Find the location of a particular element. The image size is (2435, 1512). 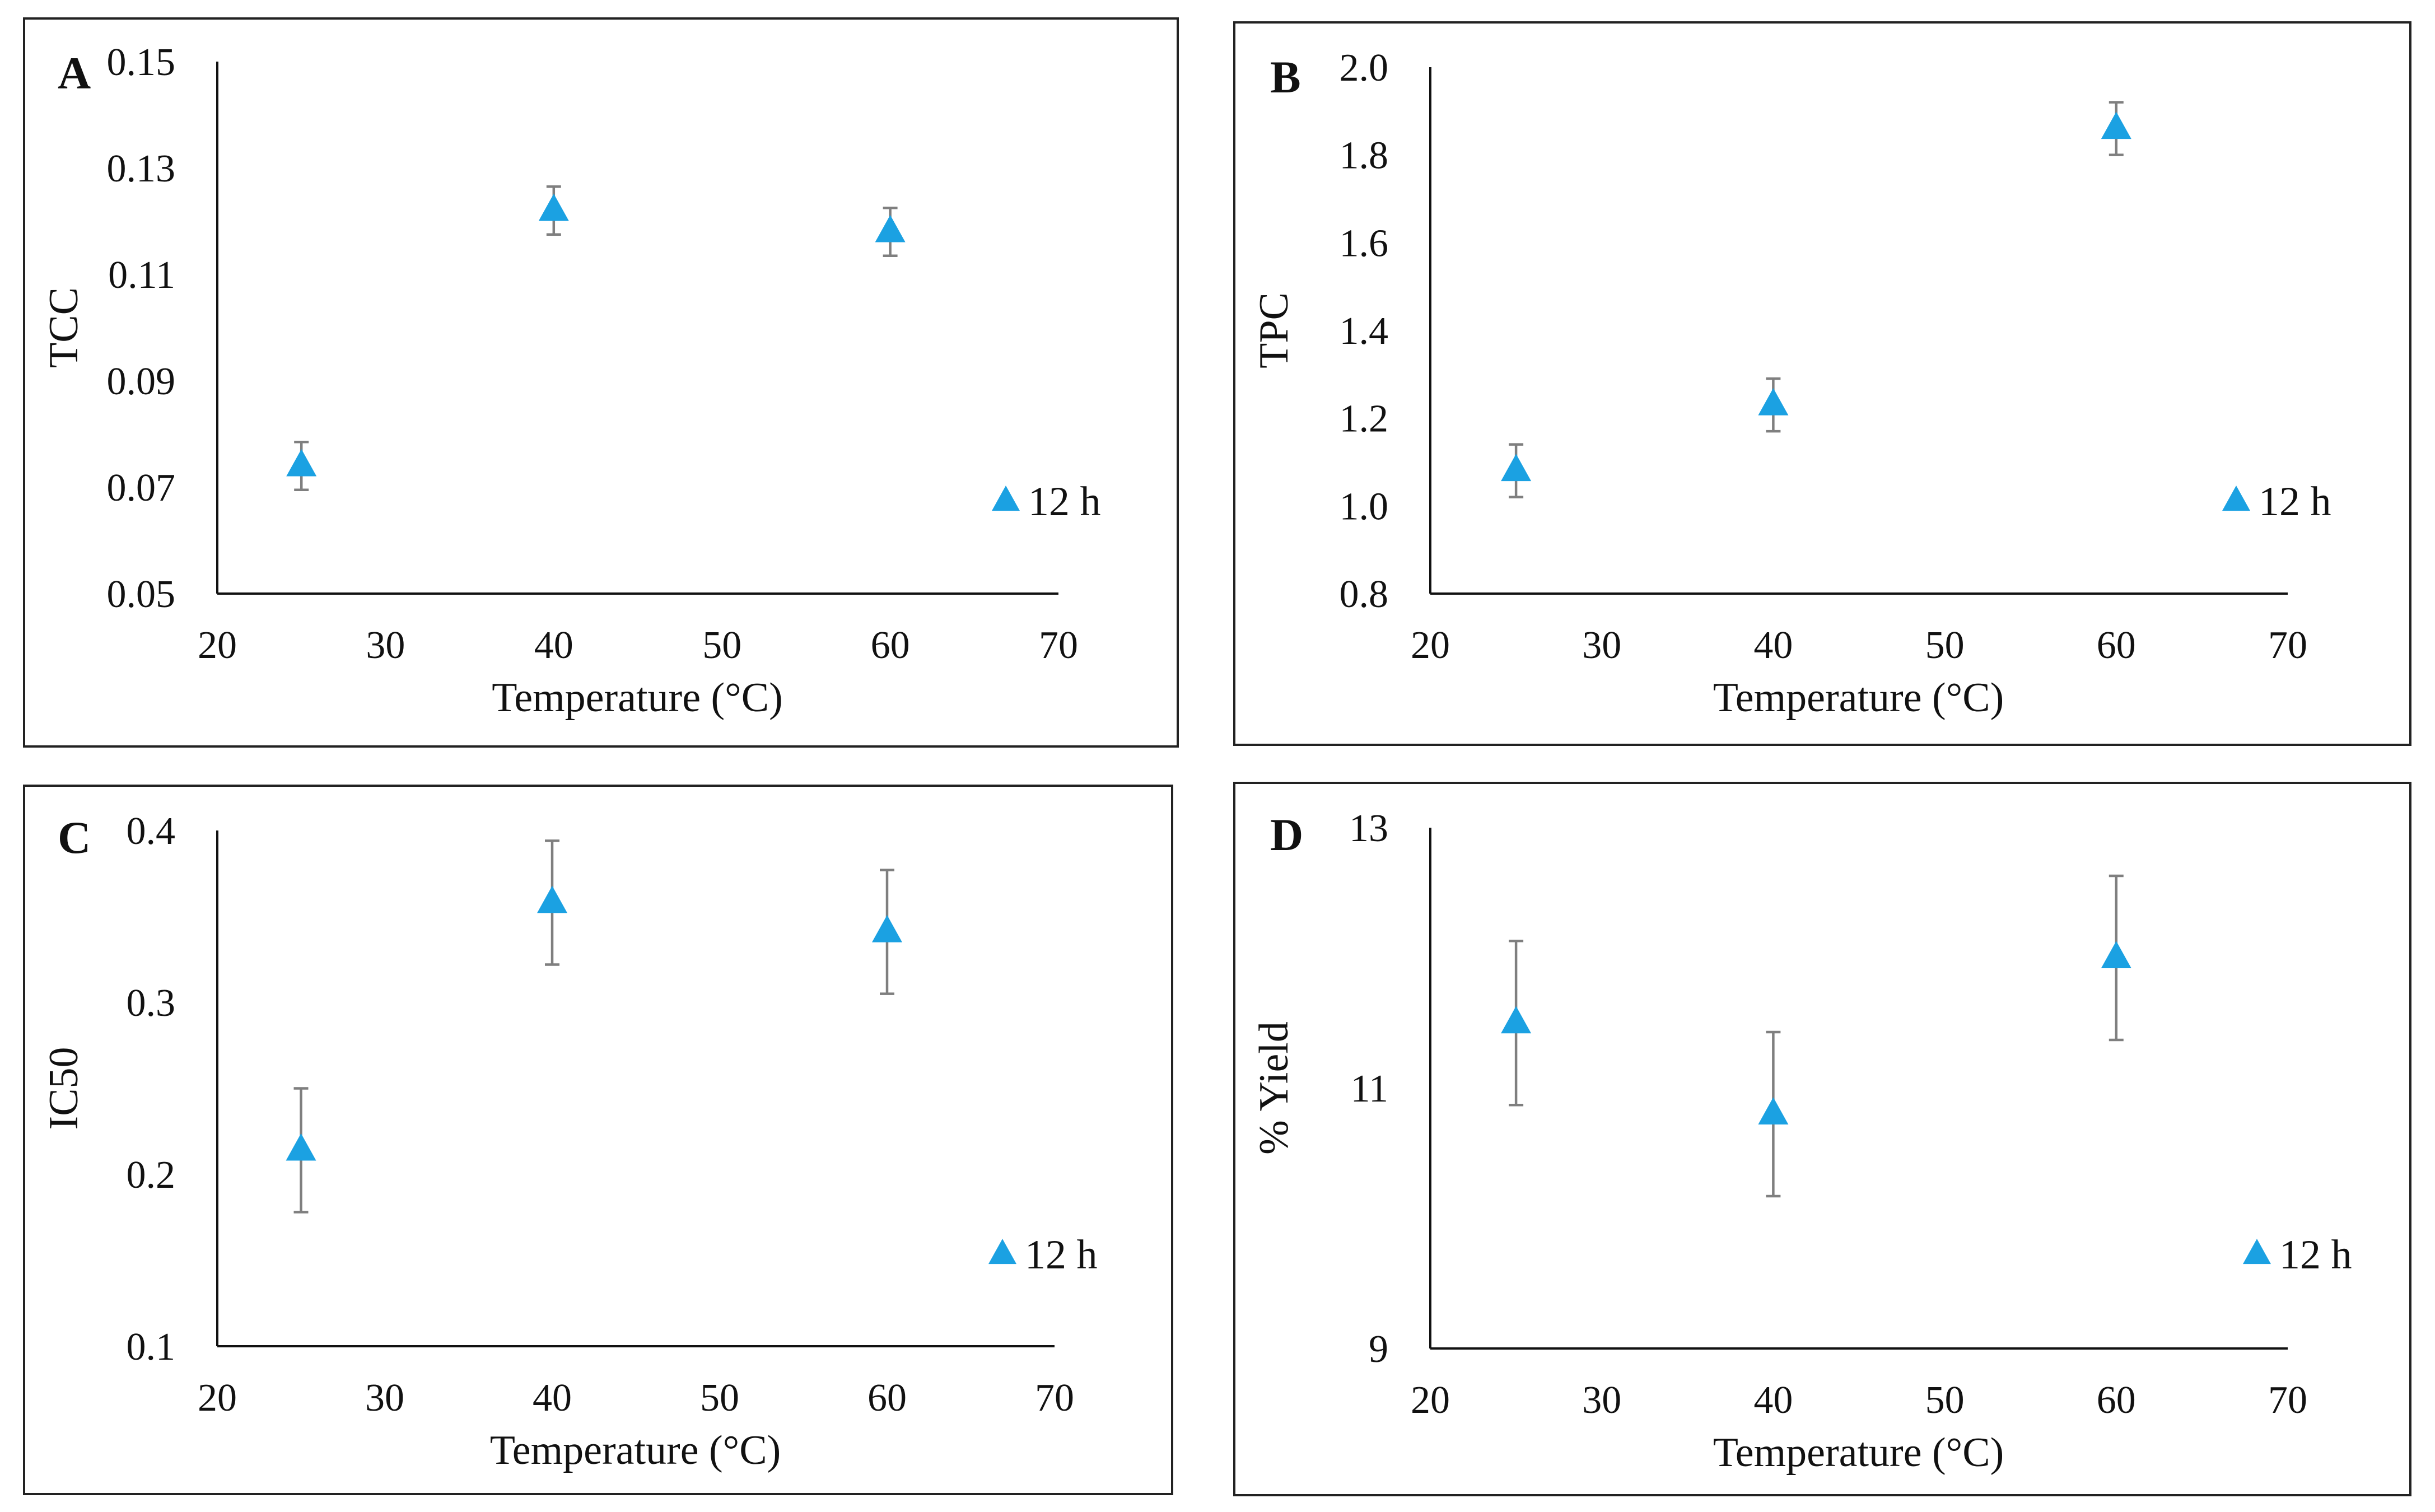

panel-b-legend: 12 h is located at coordinates (2276, 502).